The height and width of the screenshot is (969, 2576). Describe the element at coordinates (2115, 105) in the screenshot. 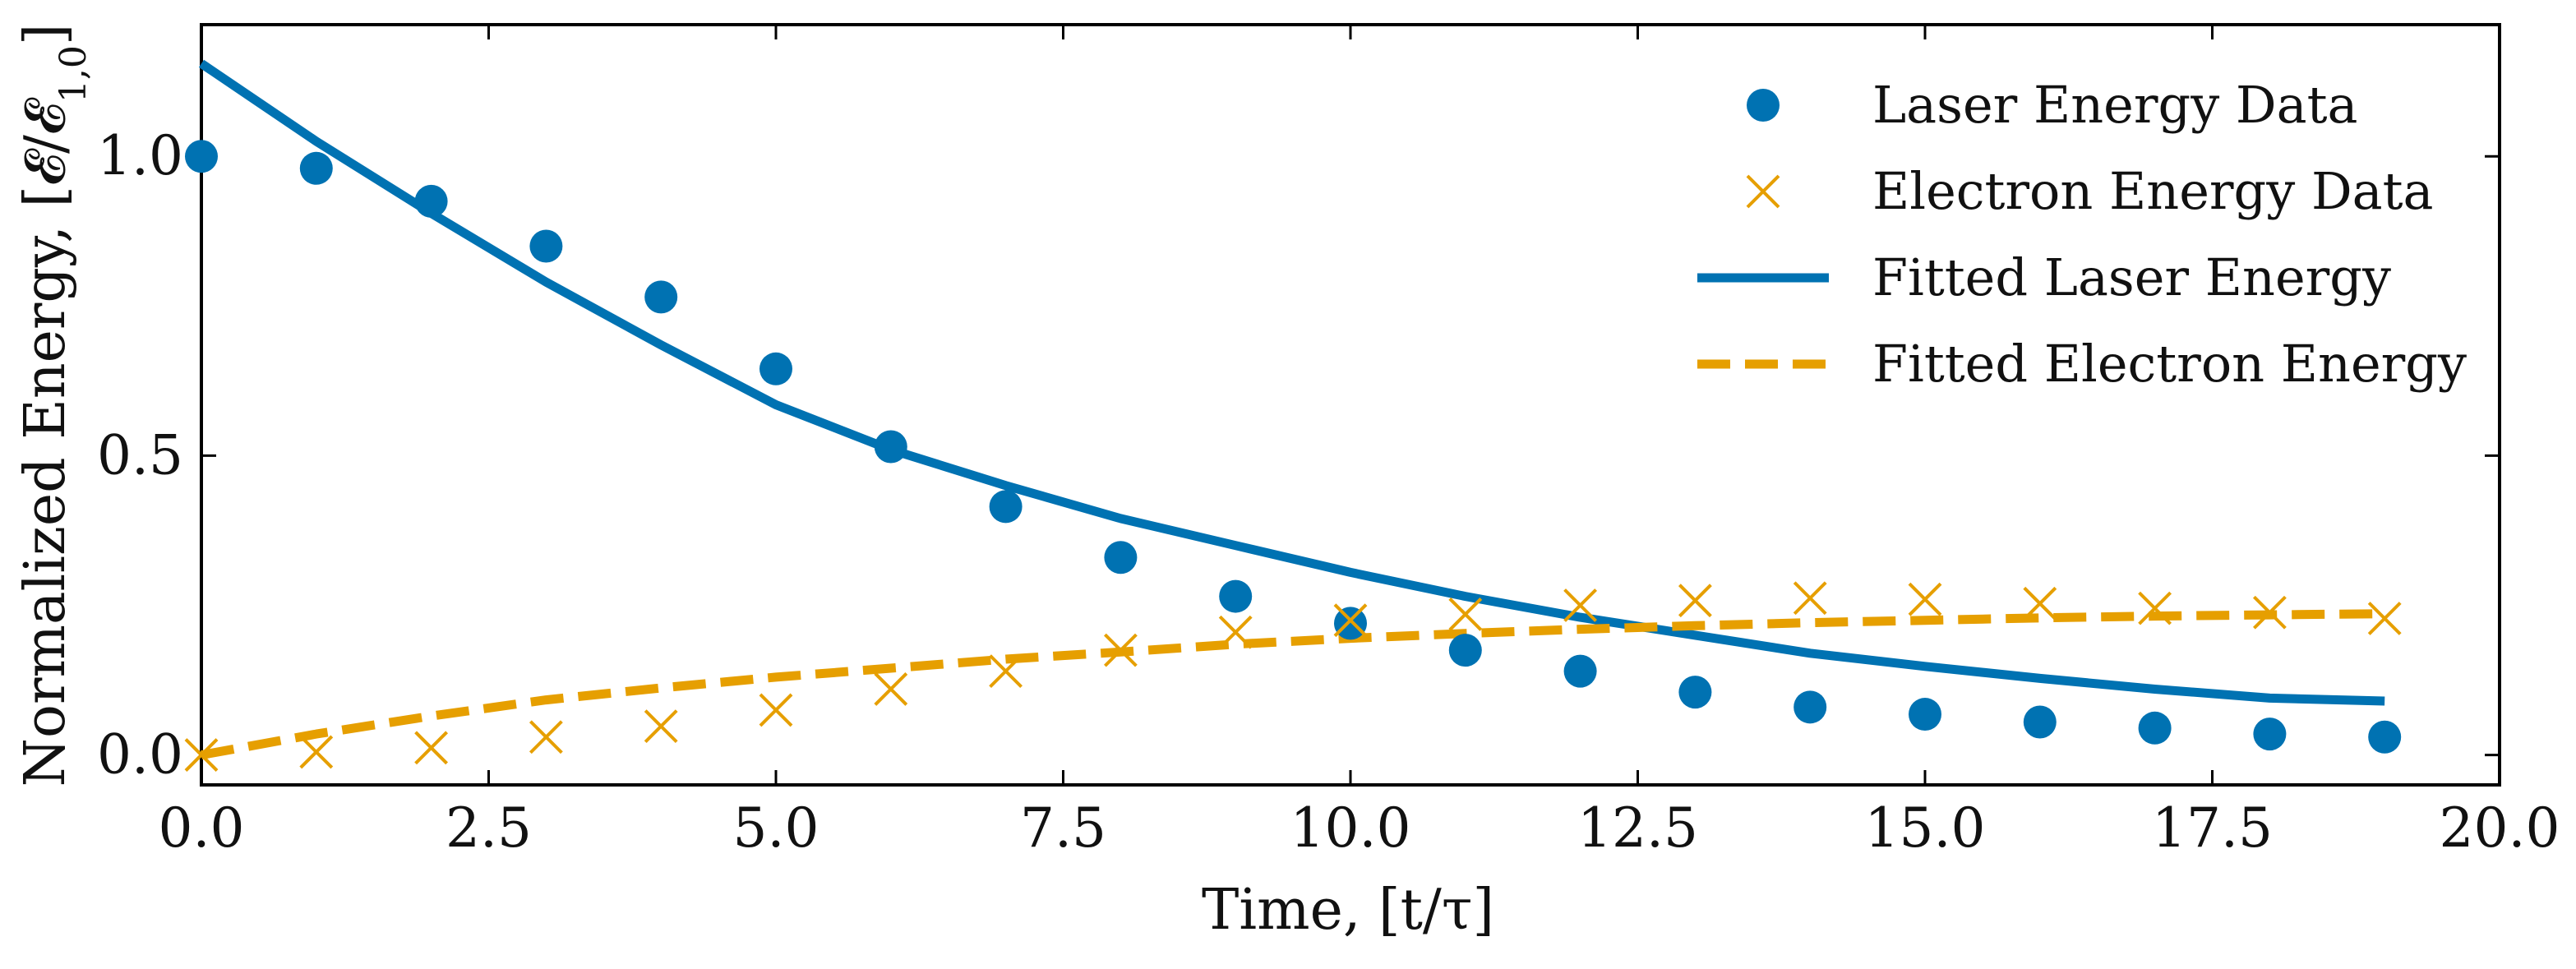

I see `legend-label: Laser Energy Data` at that location.